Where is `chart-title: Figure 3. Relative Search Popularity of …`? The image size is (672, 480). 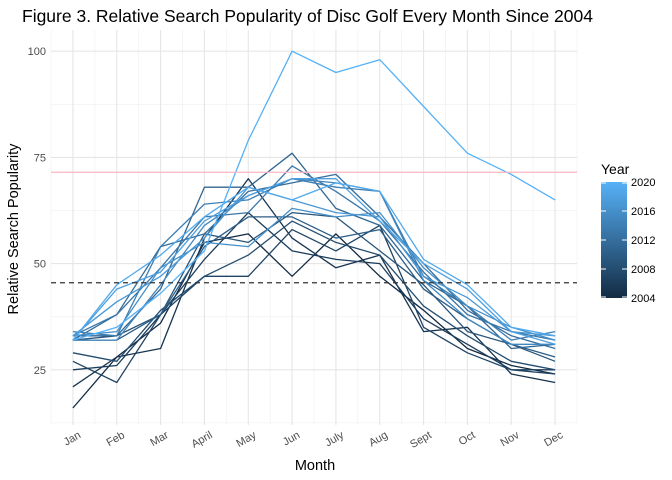
chart-title: Figure 3. Relative Search Popularity of … is located at coordinates (307, 16).